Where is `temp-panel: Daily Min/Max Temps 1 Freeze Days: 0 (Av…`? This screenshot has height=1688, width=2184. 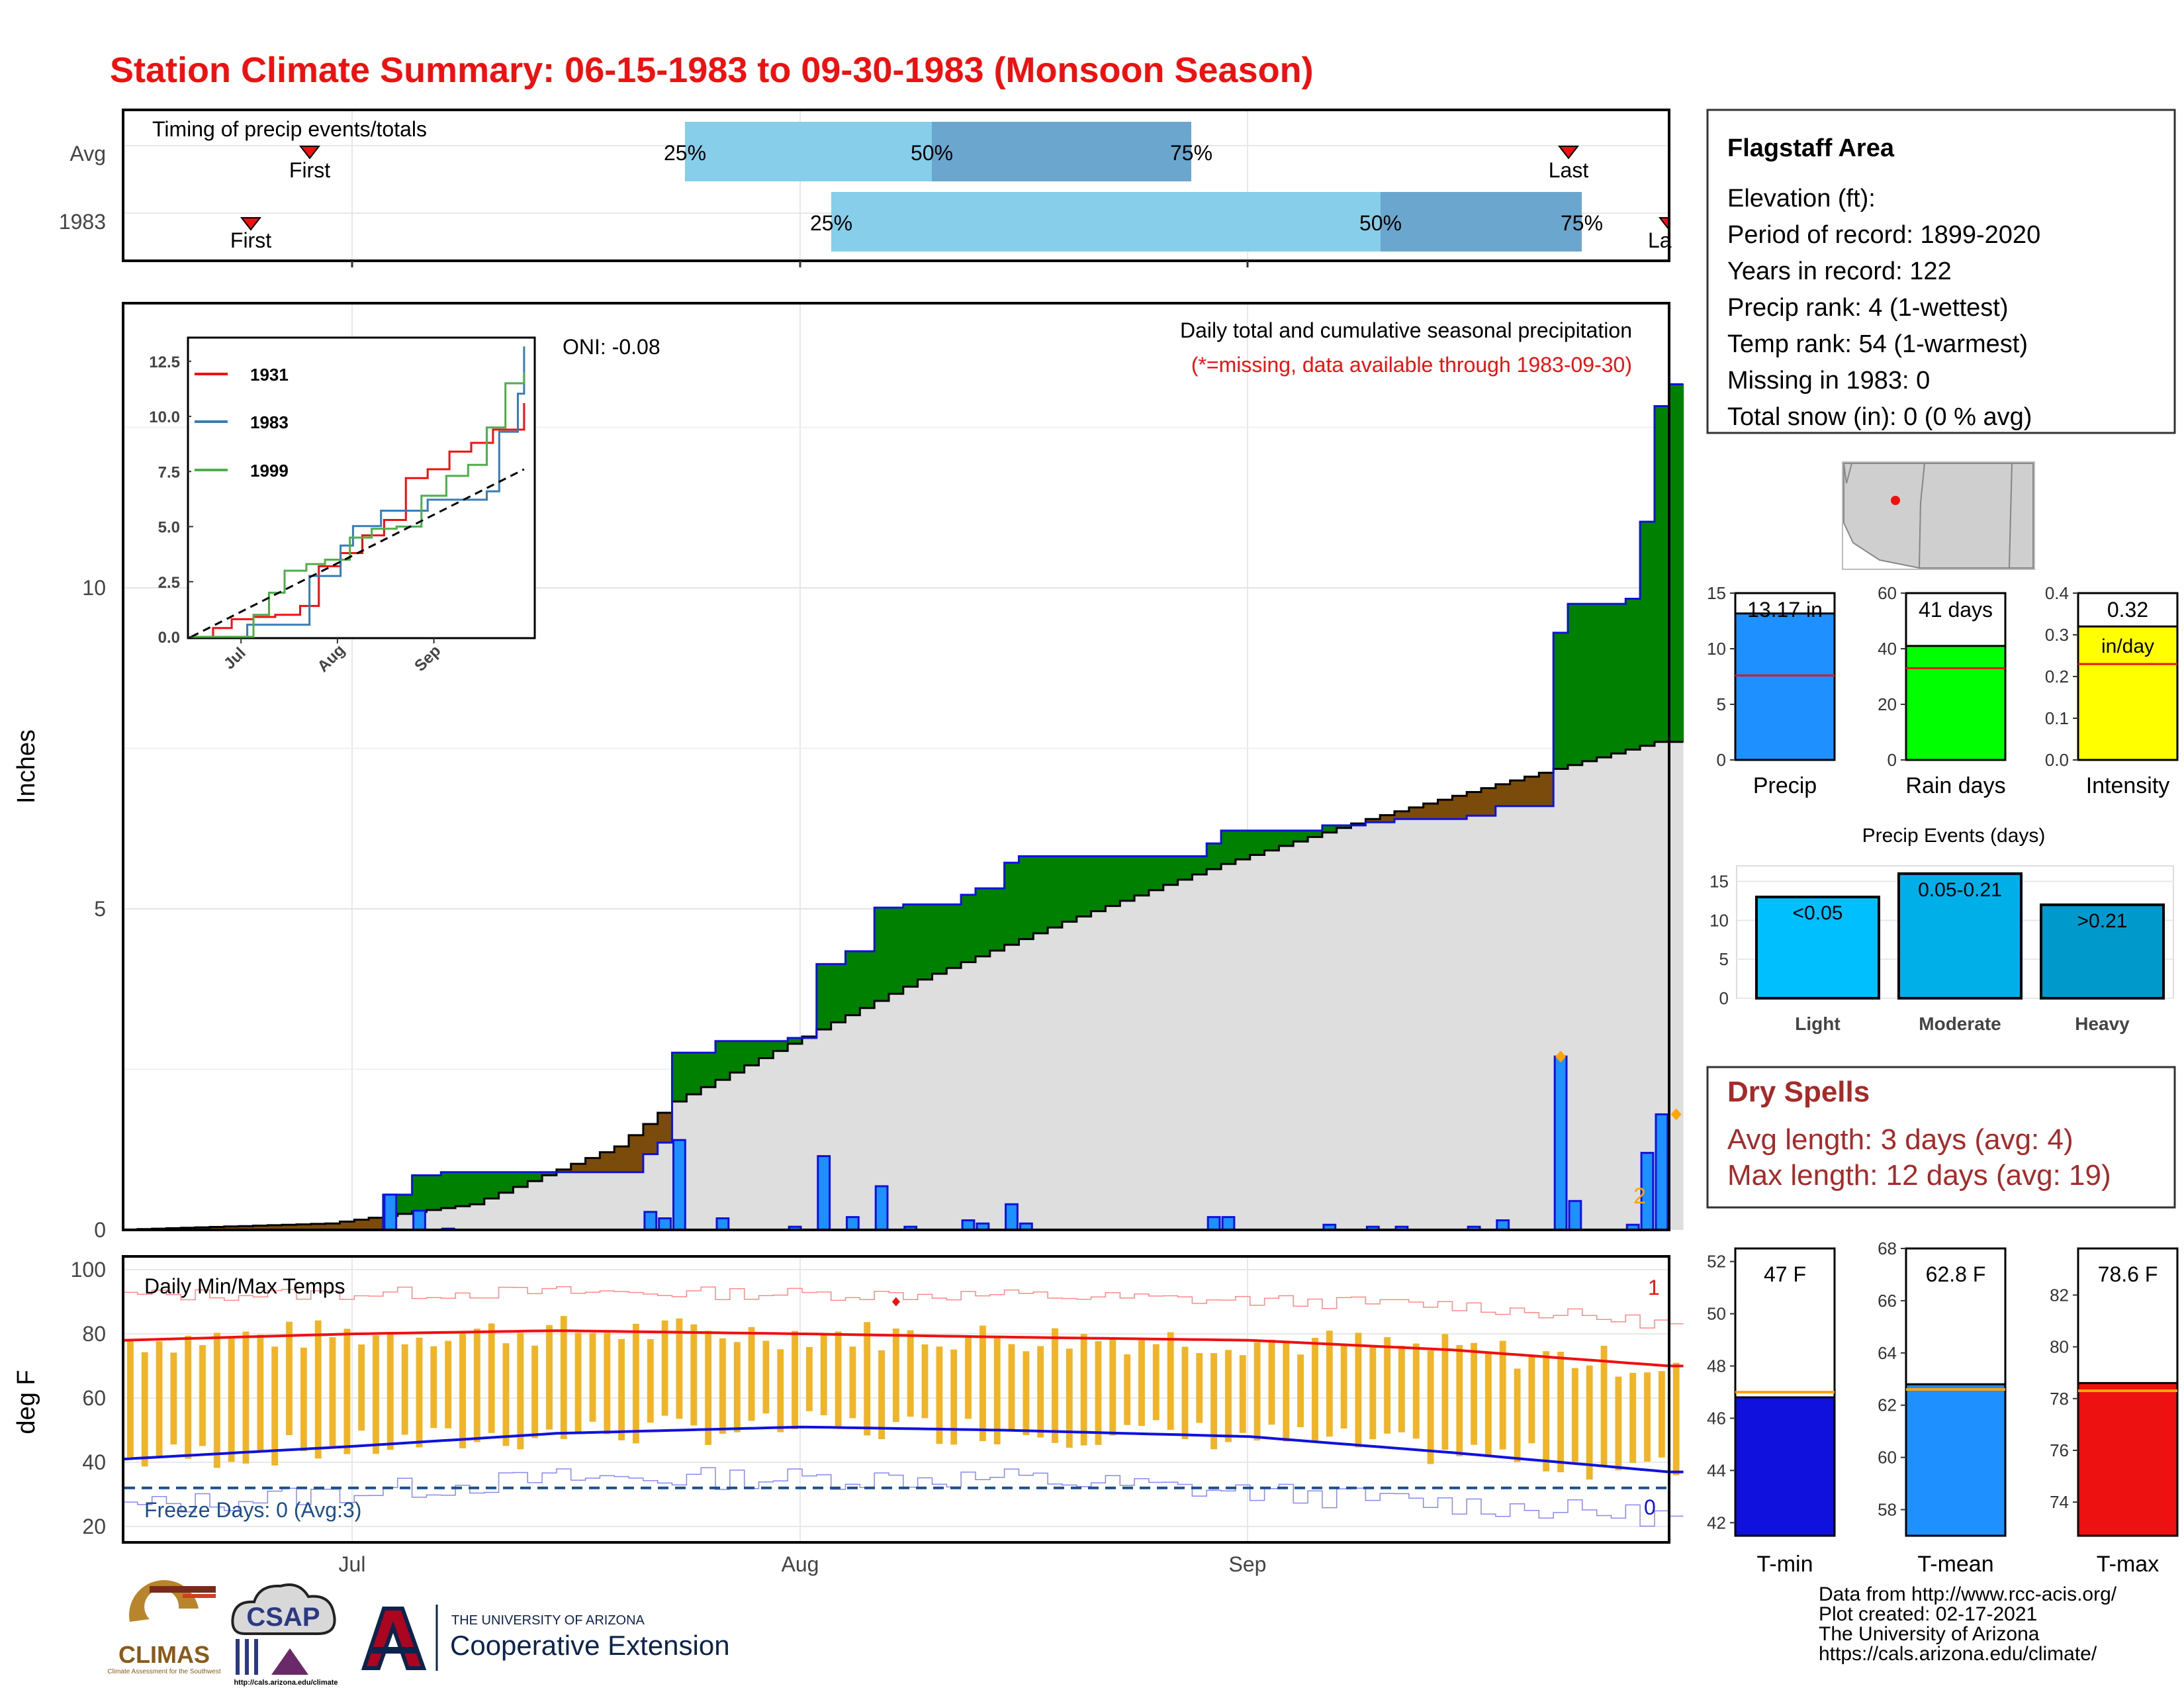 temp-panel: Daily Min/Max Temps 1 Freeze Days: 0 (Av… is located at coordinates (849, 1415).